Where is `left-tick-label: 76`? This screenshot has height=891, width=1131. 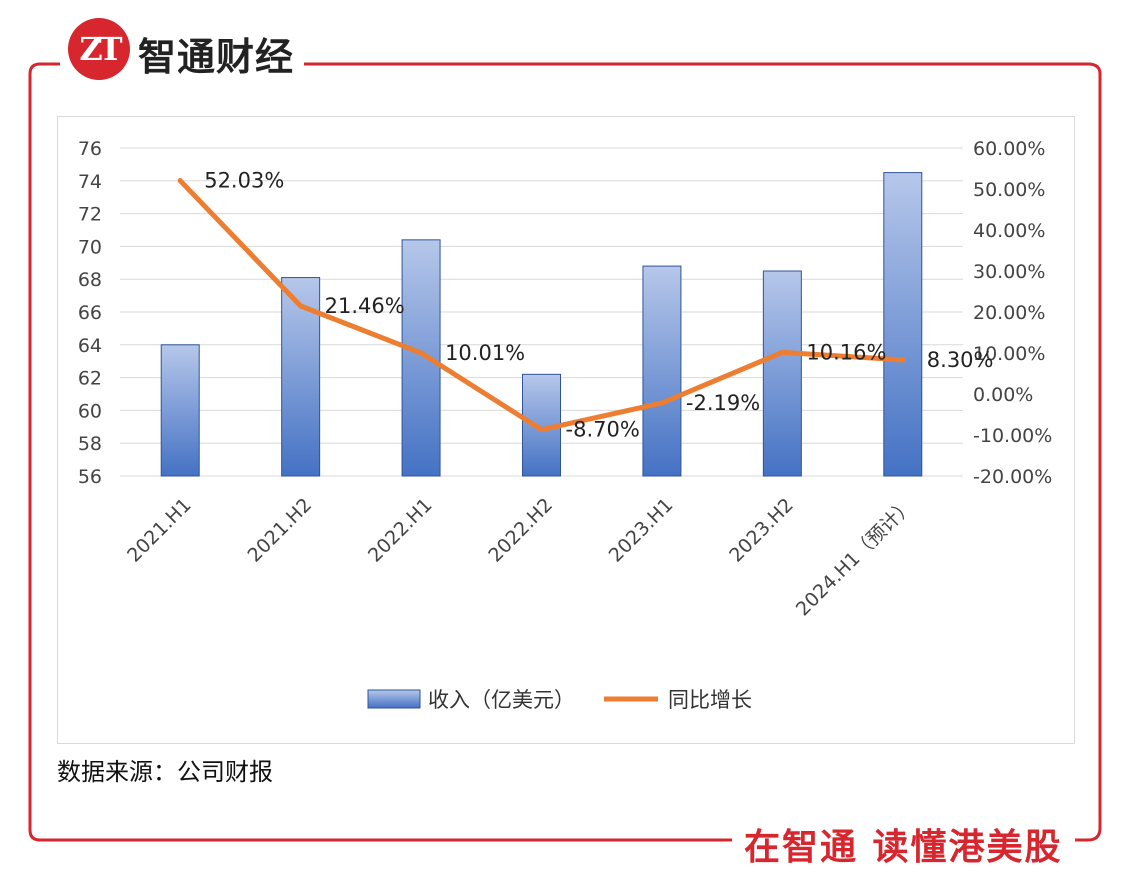
left-tick-label: 76 is located at coordinates (90, 149).